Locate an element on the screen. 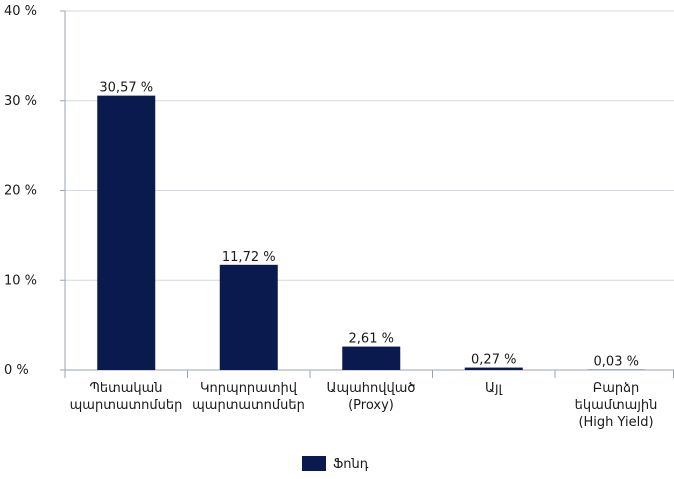 This screenshot has width=674, height=479. x-tick-label: Պետական պարտատոմսեր is located at coordinates (126, 397).